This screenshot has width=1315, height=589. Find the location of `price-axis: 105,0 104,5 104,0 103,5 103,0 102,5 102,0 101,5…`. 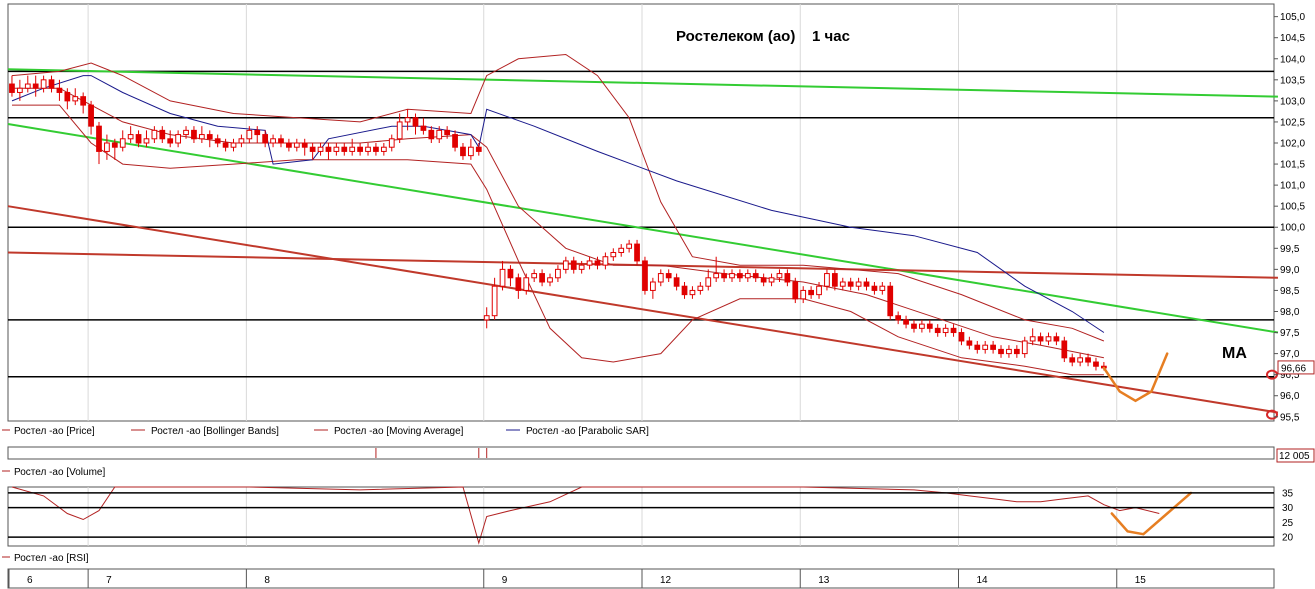

price-axis: 105,0 104,5 104,0 103,5 103,0 102,5 102,0 101,5… is located at coordinates (1294, 217).